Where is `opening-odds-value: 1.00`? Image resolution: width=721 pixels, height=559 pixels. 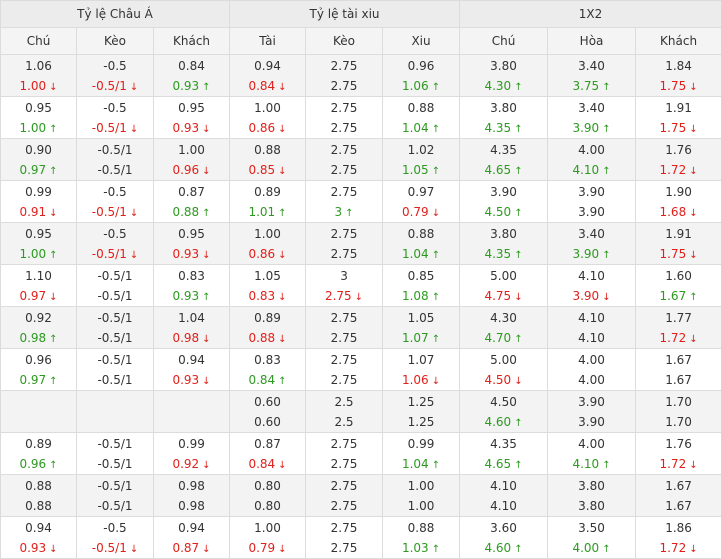 opening-odds-value: 1.00 is located at coordinates (421, 486).